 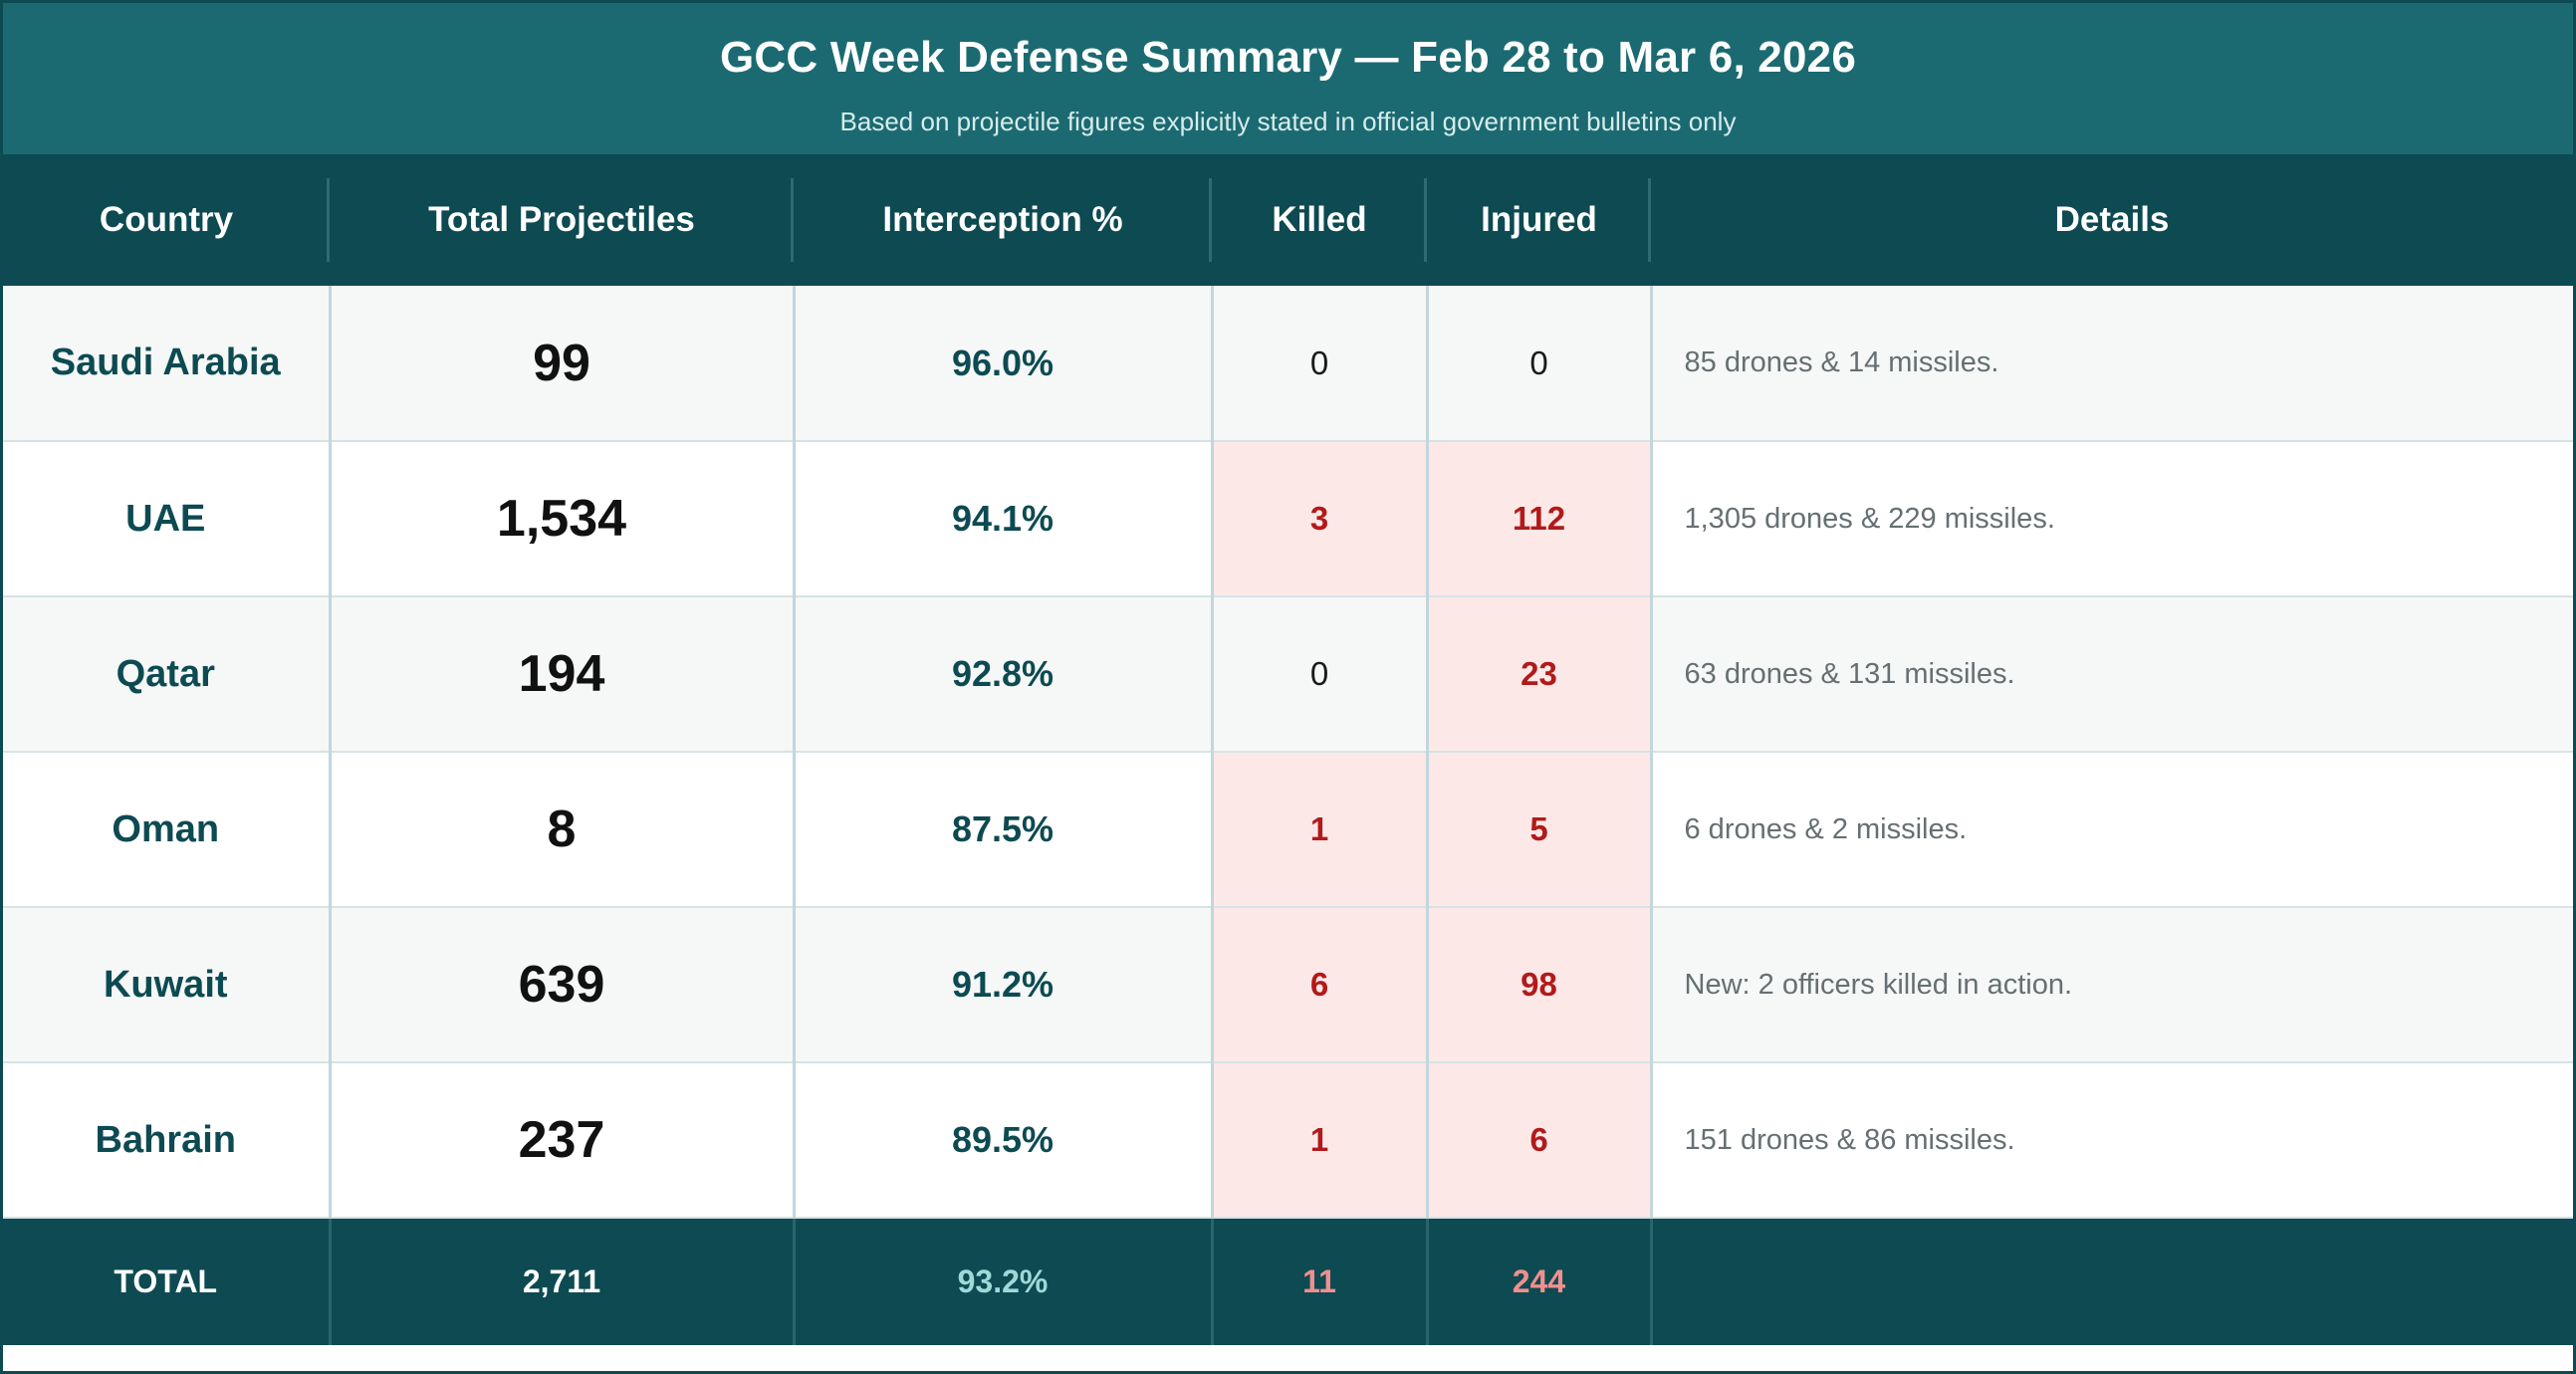 What do you see at coordinates (563, 830) in the screenshot?
I see `total-projectiles-cell: 8` at bounding box center [563, 830].